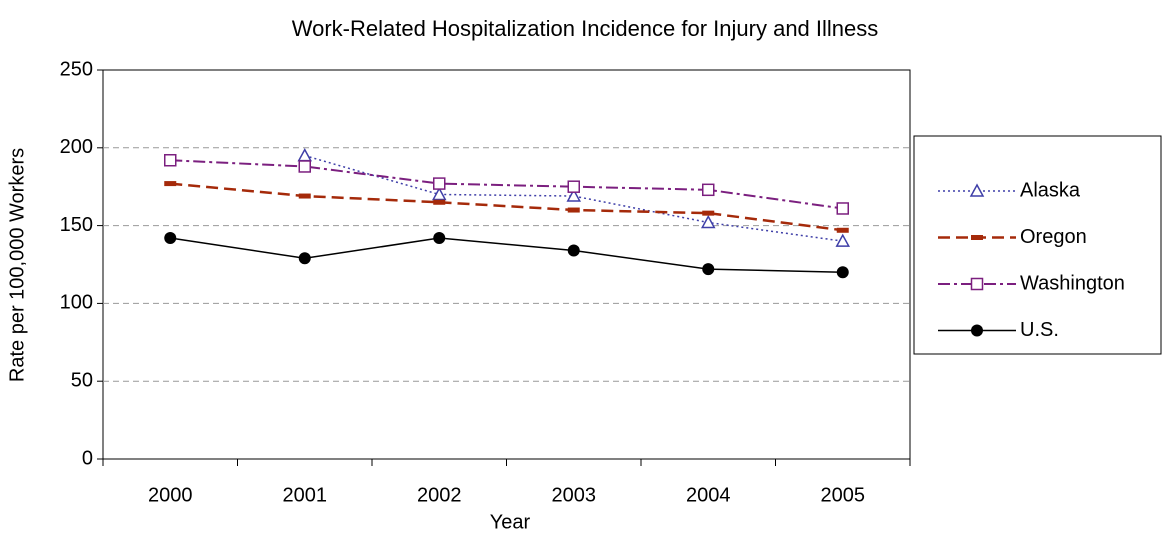  Describe the element at coordinates (1053, 237) in the screenshot. I see `legend-label: Oregon` at that location.